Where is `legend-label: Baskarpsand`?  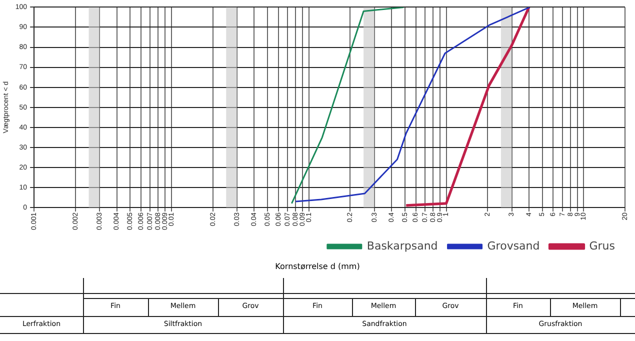
legend-label: Baskarpsand is located at coordinates (402, 245).